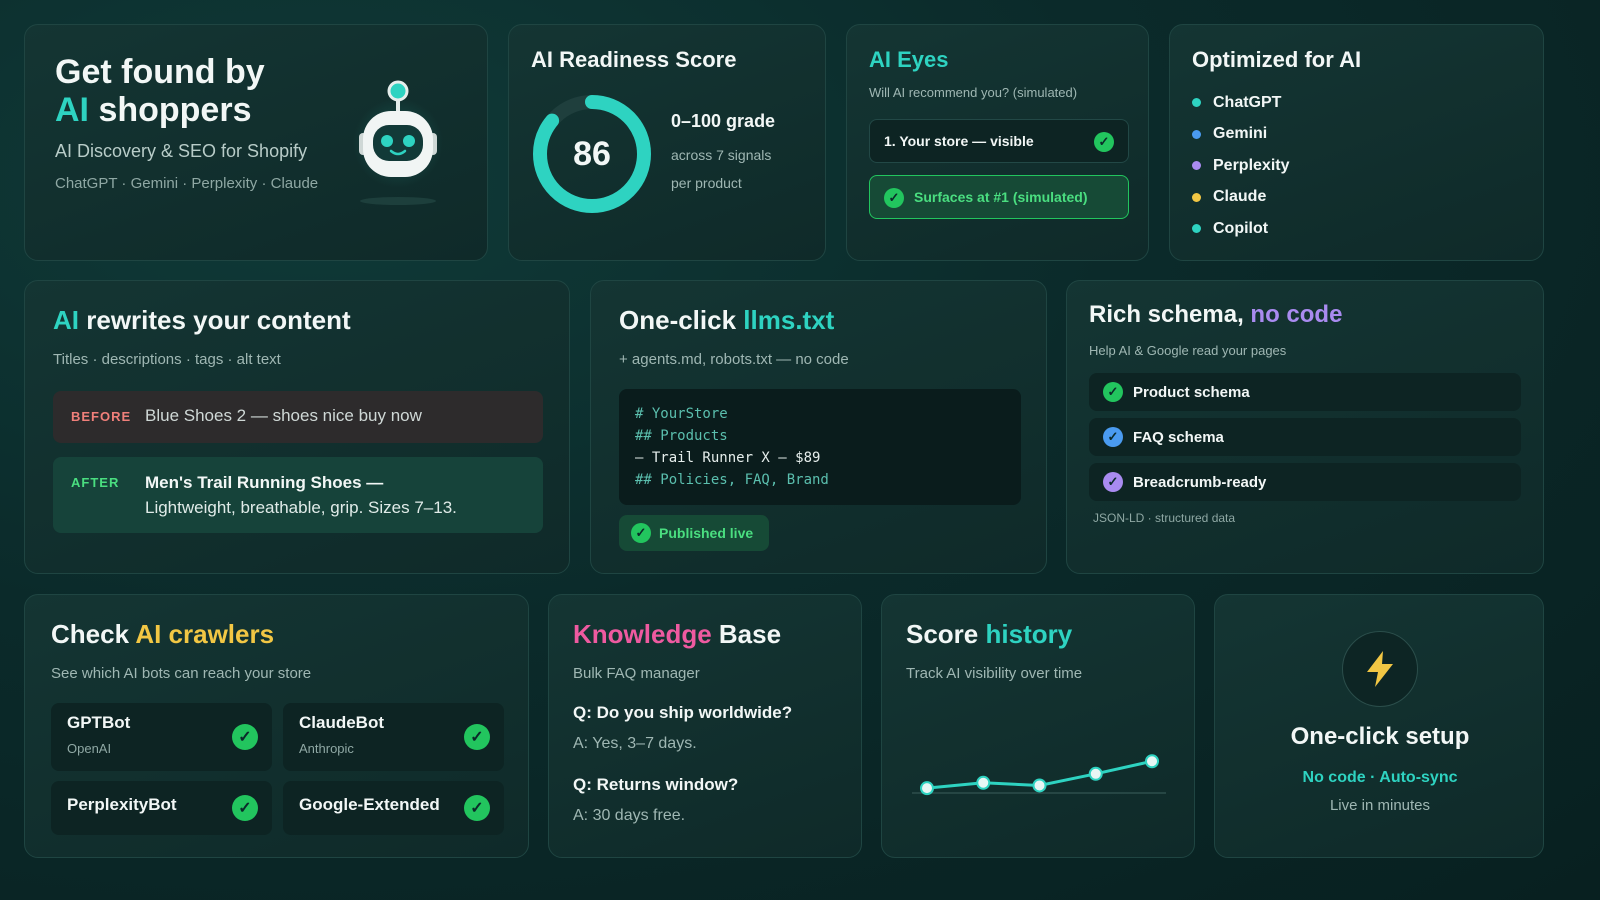 This screenshot has height=900, width=1600. What do you see at coordinates (994, 673) in the screenshot?
I see `history-subtitle: Track AI visibility over time` at bounding box center [994, 673].